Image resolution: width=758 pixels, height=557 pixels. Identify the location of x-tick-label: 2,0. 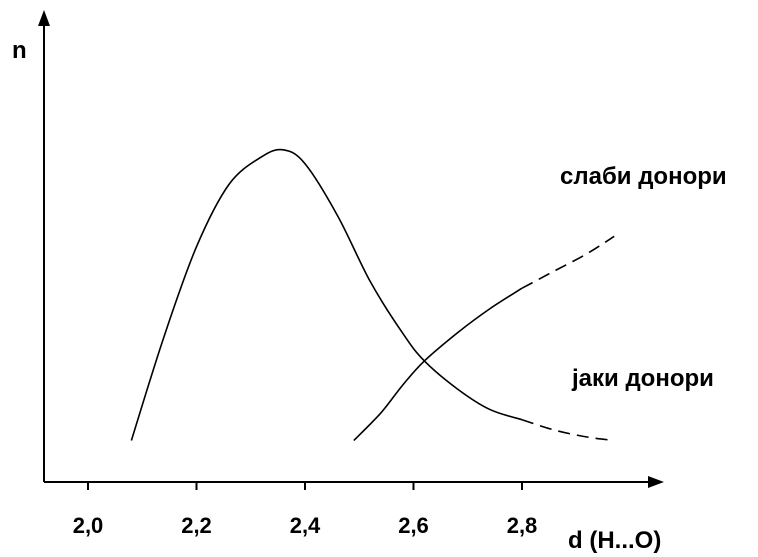
(88, 525).